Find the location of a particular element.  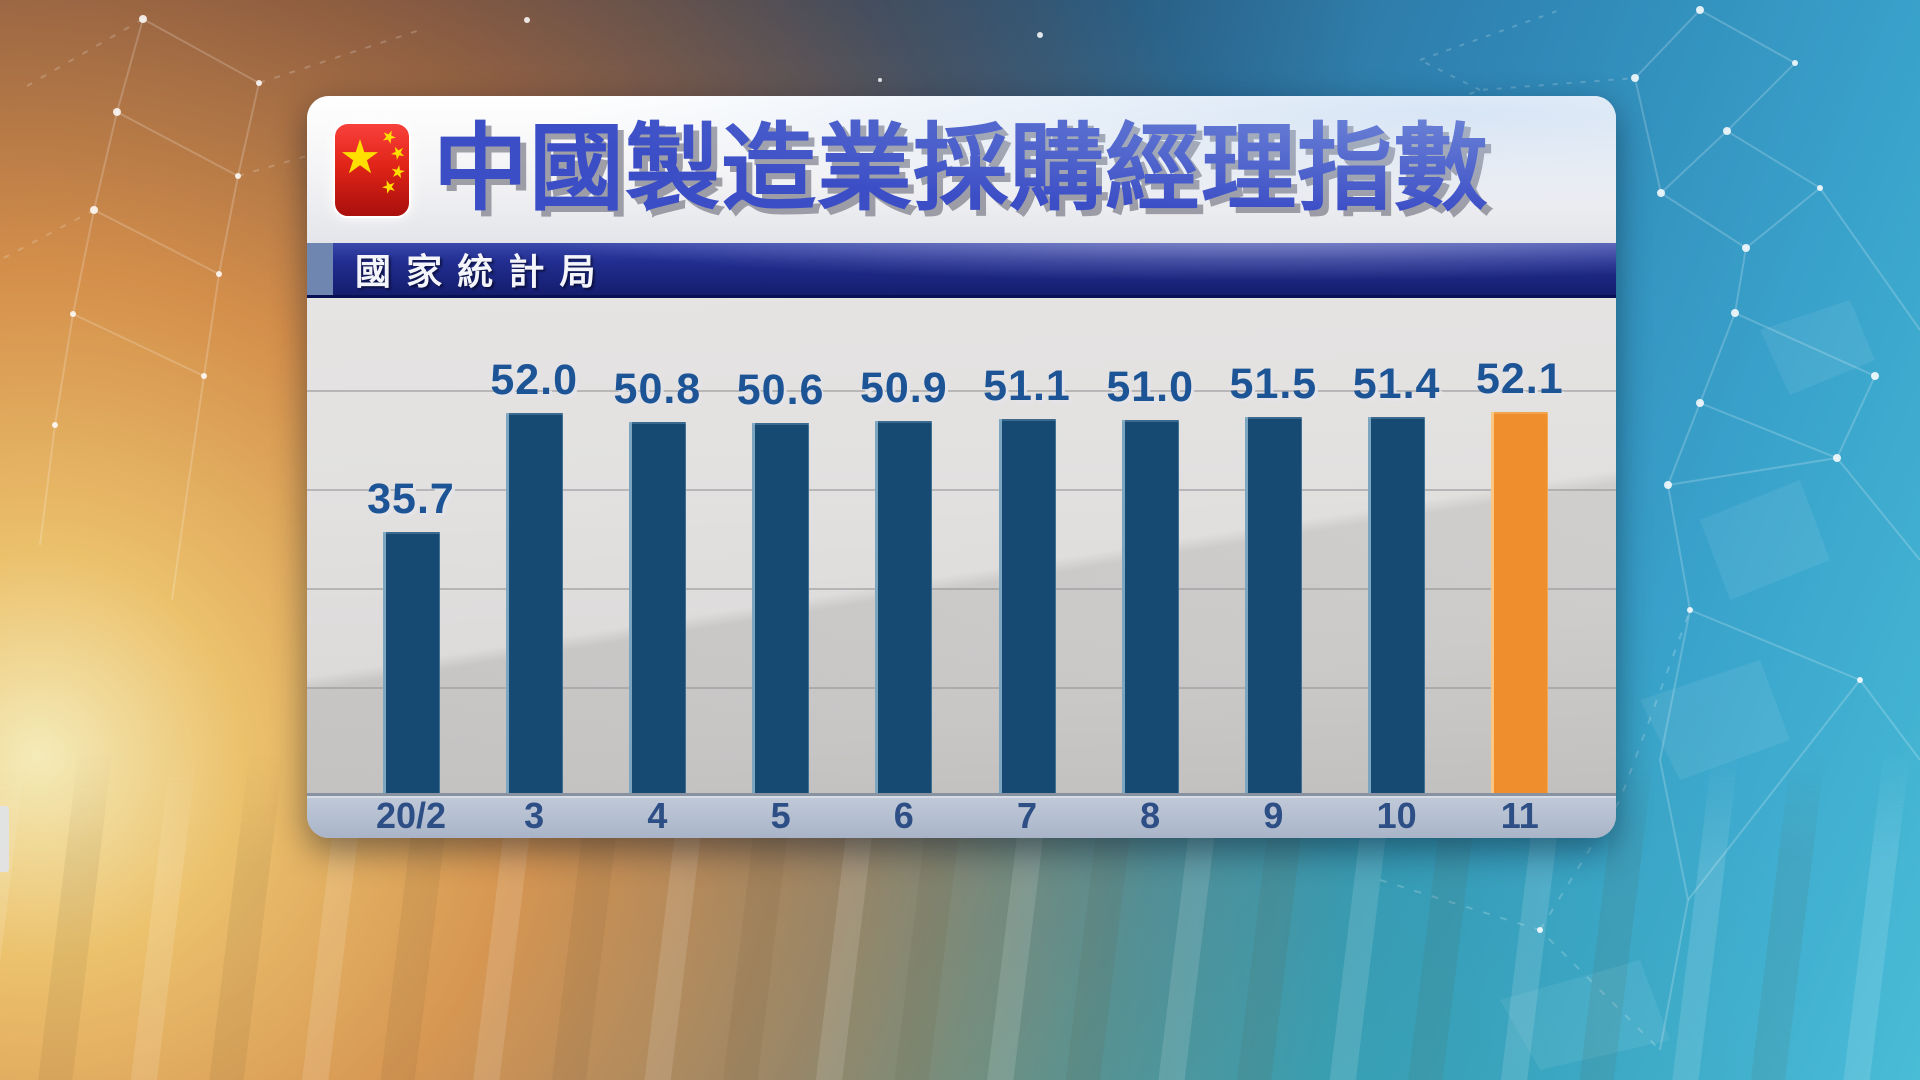

left-edge-fragment is located at coordinates (4, 839).